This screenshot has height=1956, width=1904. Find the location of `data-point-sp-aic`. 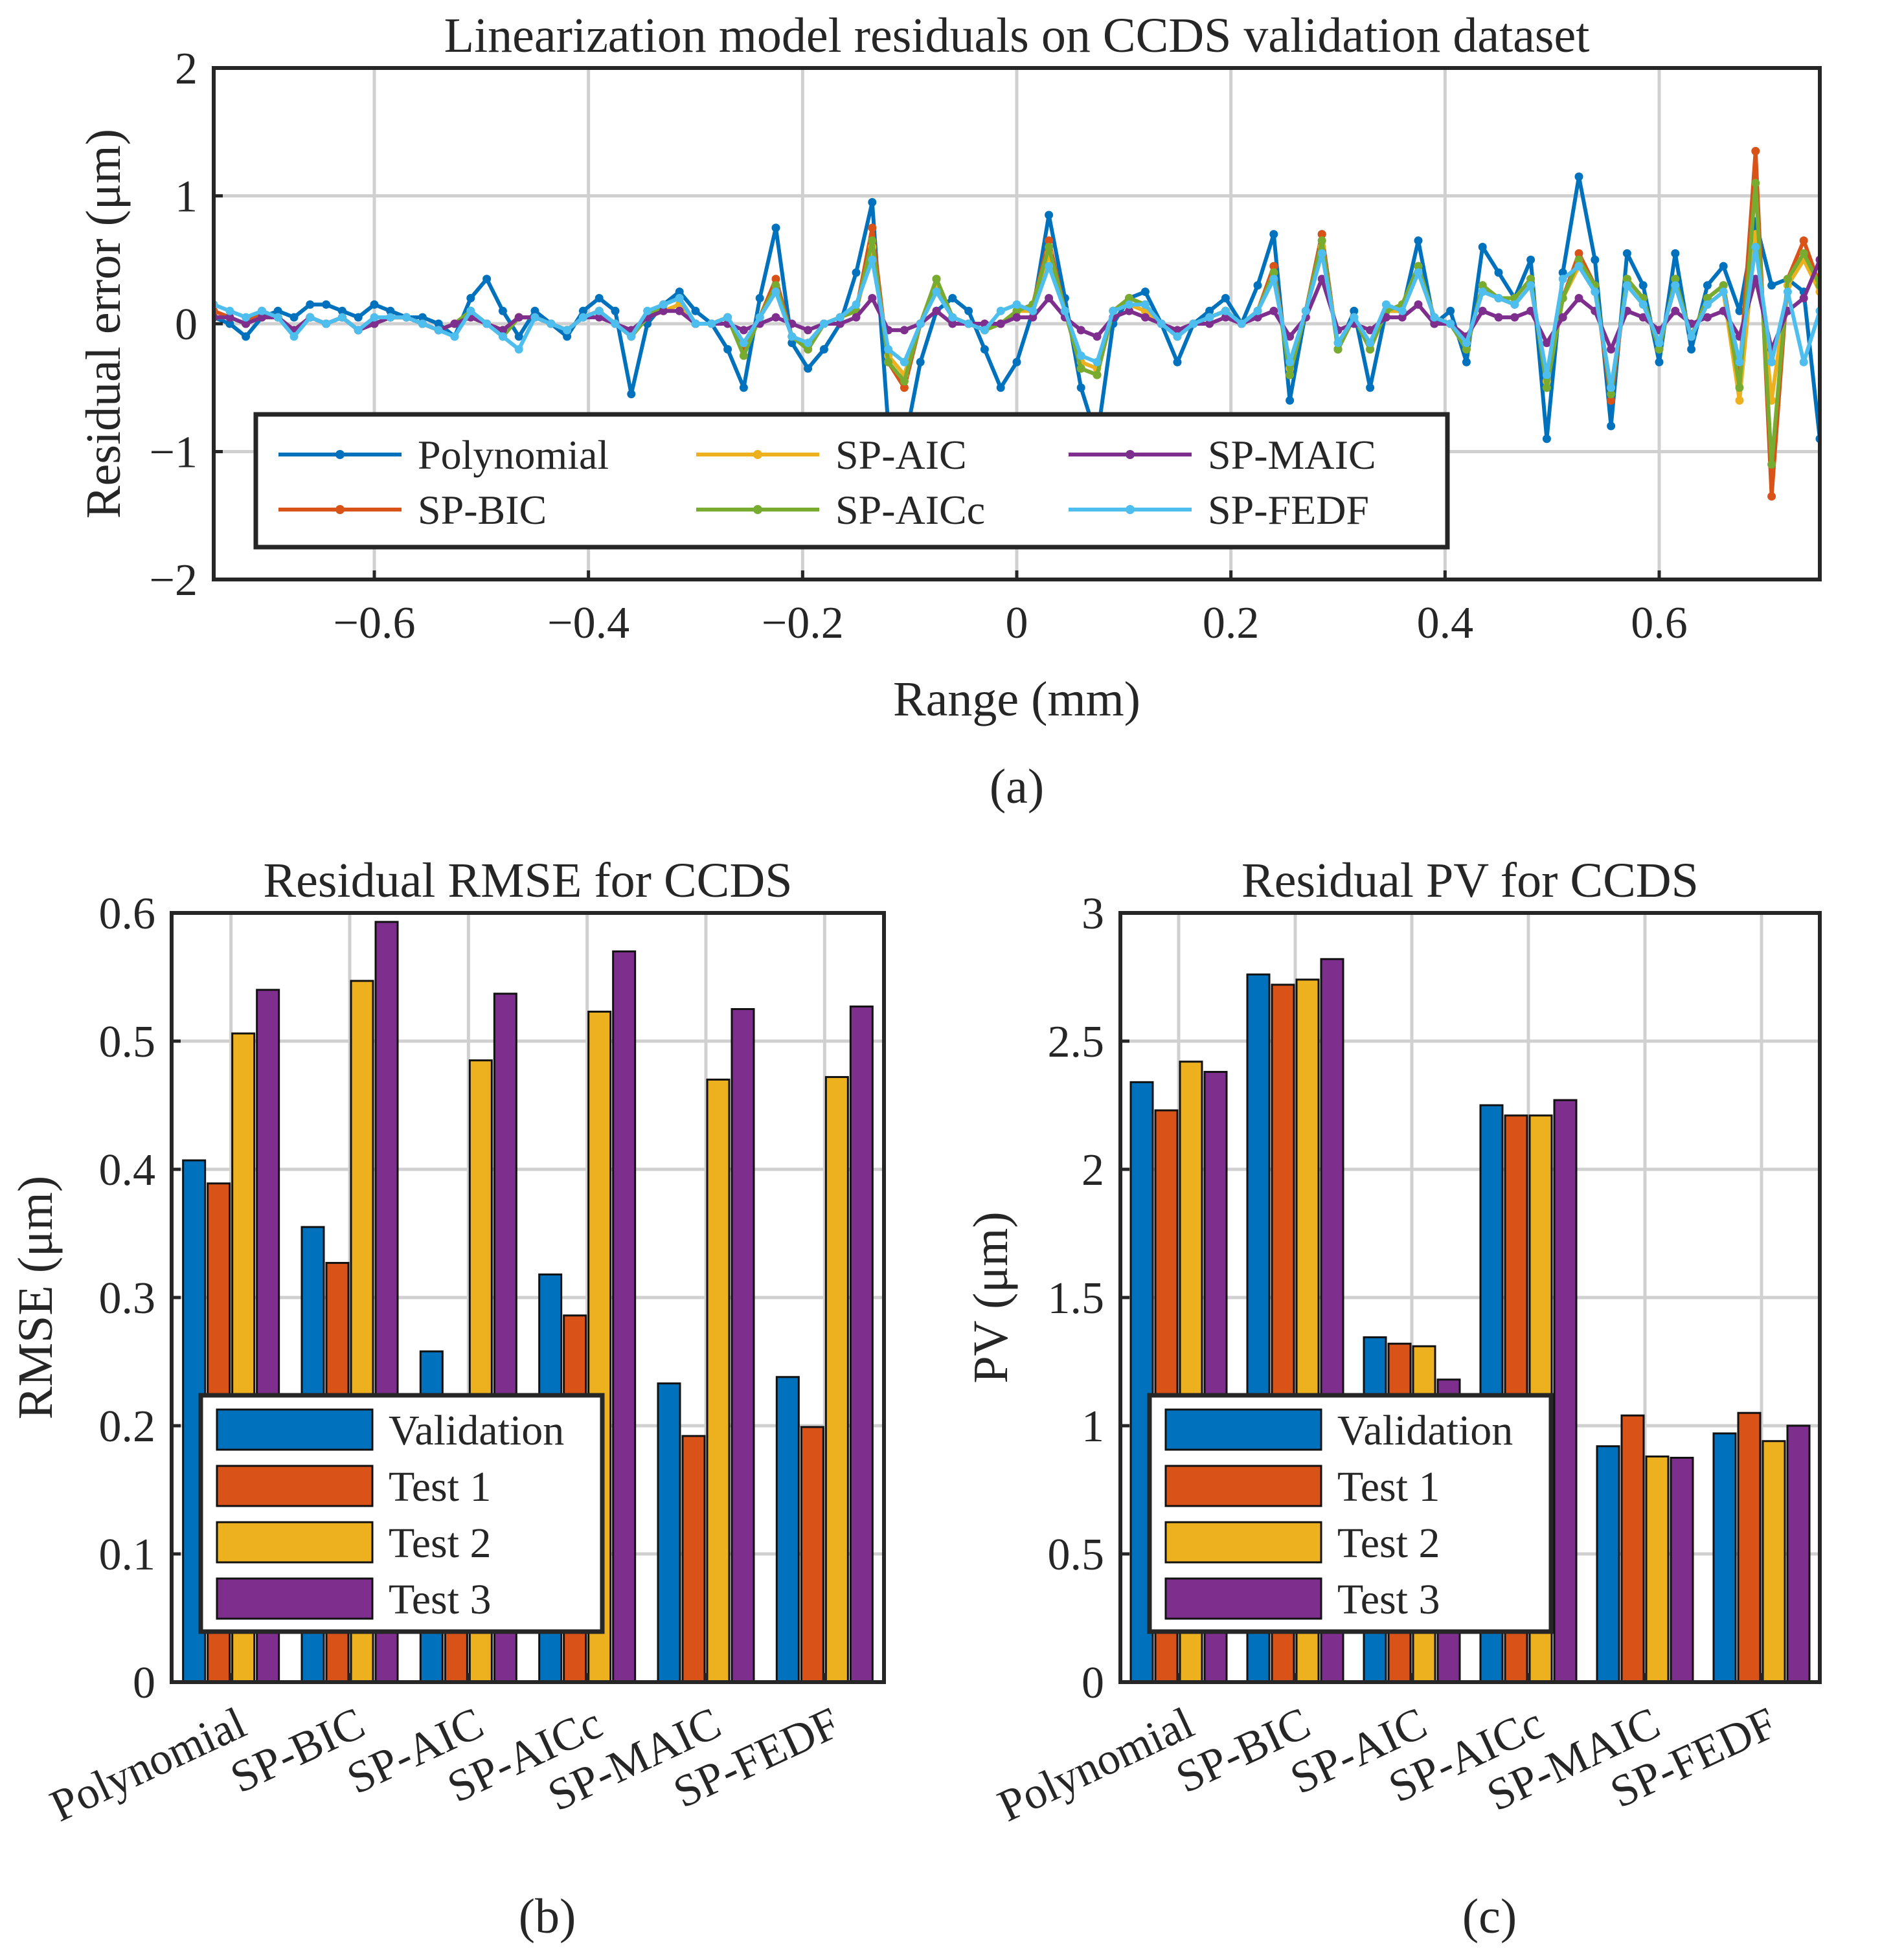

data-point-sp-aic is located at coordinates (1739, 401).